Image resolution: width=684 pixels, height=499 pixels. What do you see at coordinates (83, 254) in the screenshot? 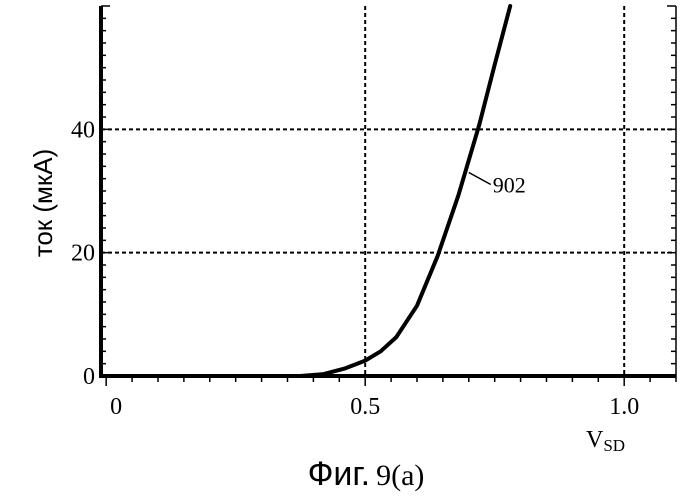
I see `y-tick-label: 20` at bounding box center [83, 254].